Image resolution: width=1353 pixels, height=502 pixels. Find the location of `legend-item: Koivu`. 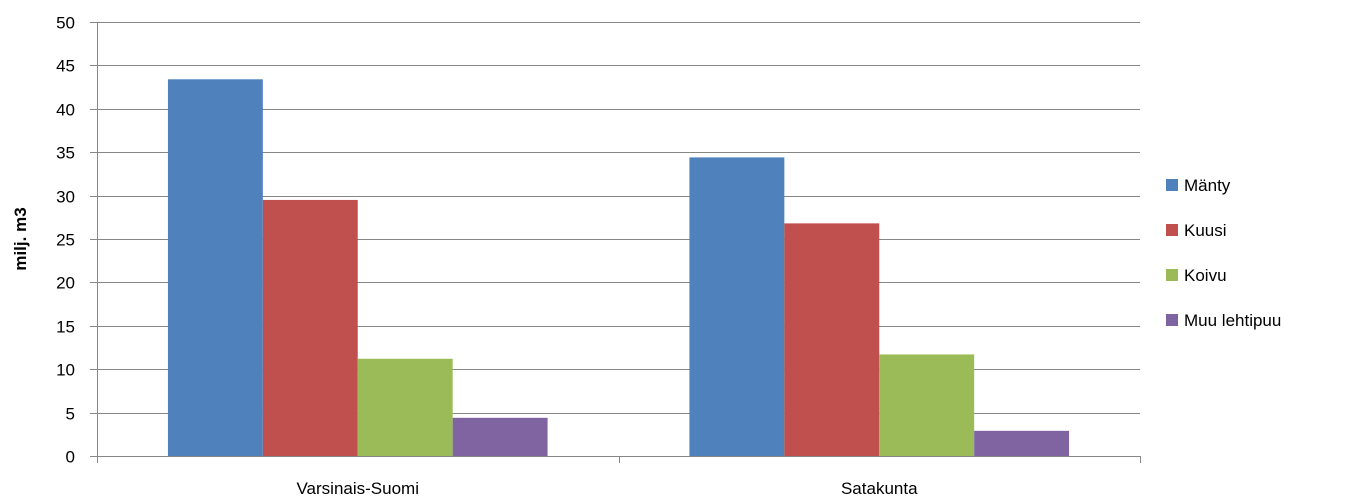

legend-item: Koivu is located at coordinates (1196, 275).